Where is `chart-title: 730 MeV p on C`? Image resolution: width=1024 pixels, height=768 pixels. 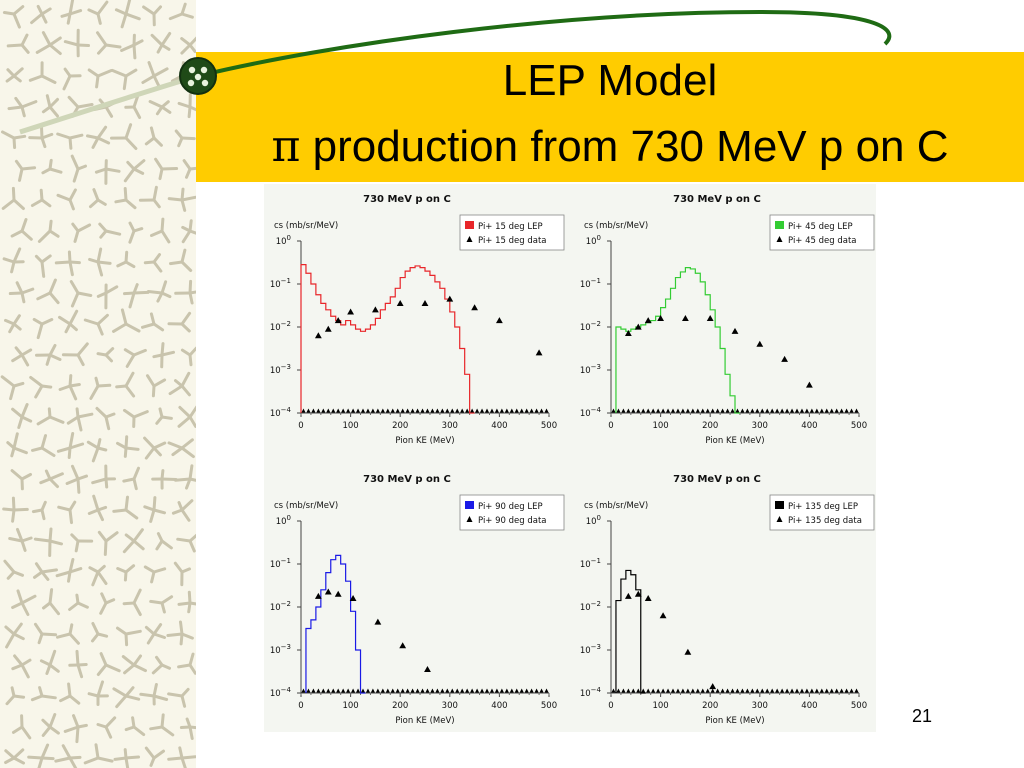
chart-title: 730 MeV p on C is located at coordinates (717, 479).